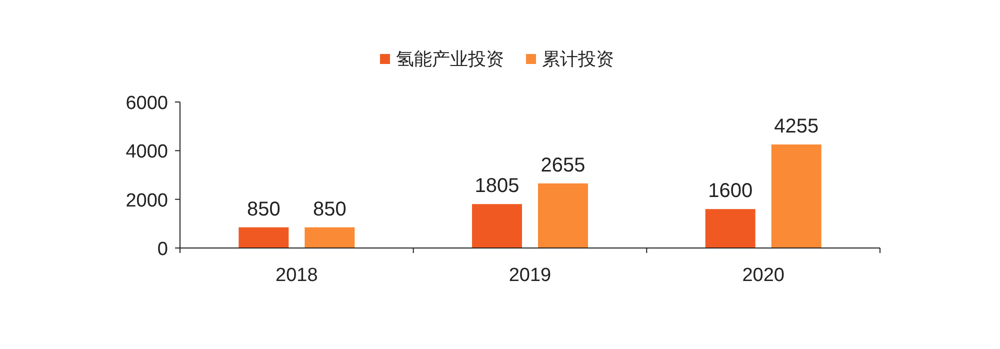  Describe the element at coordinates (796, 126) in the screenshot. I see `data-label: 4255` at that location.